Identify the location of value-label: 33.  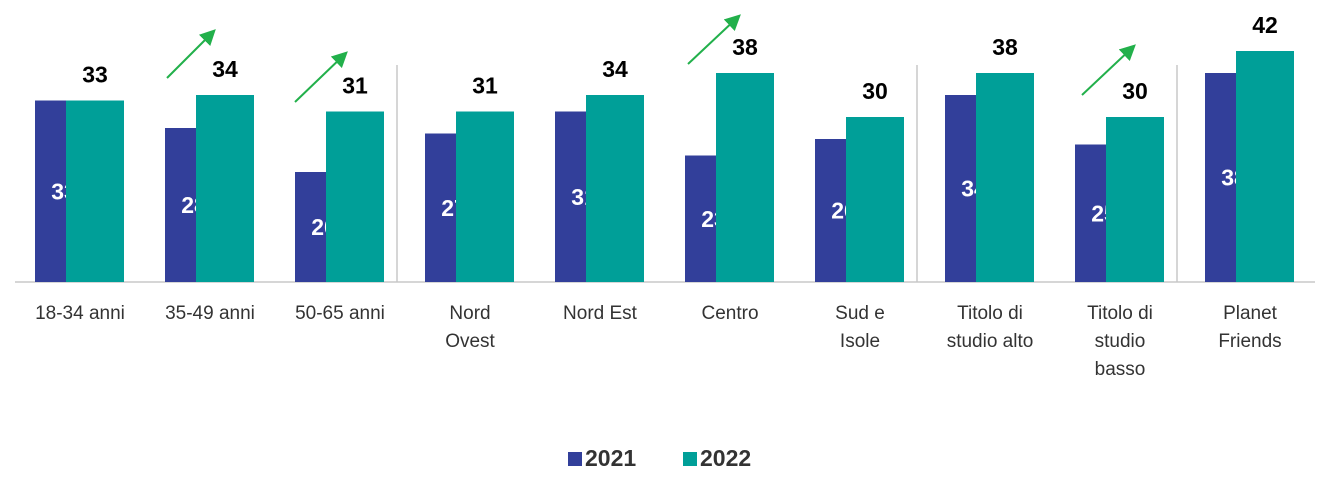
(95, 75).